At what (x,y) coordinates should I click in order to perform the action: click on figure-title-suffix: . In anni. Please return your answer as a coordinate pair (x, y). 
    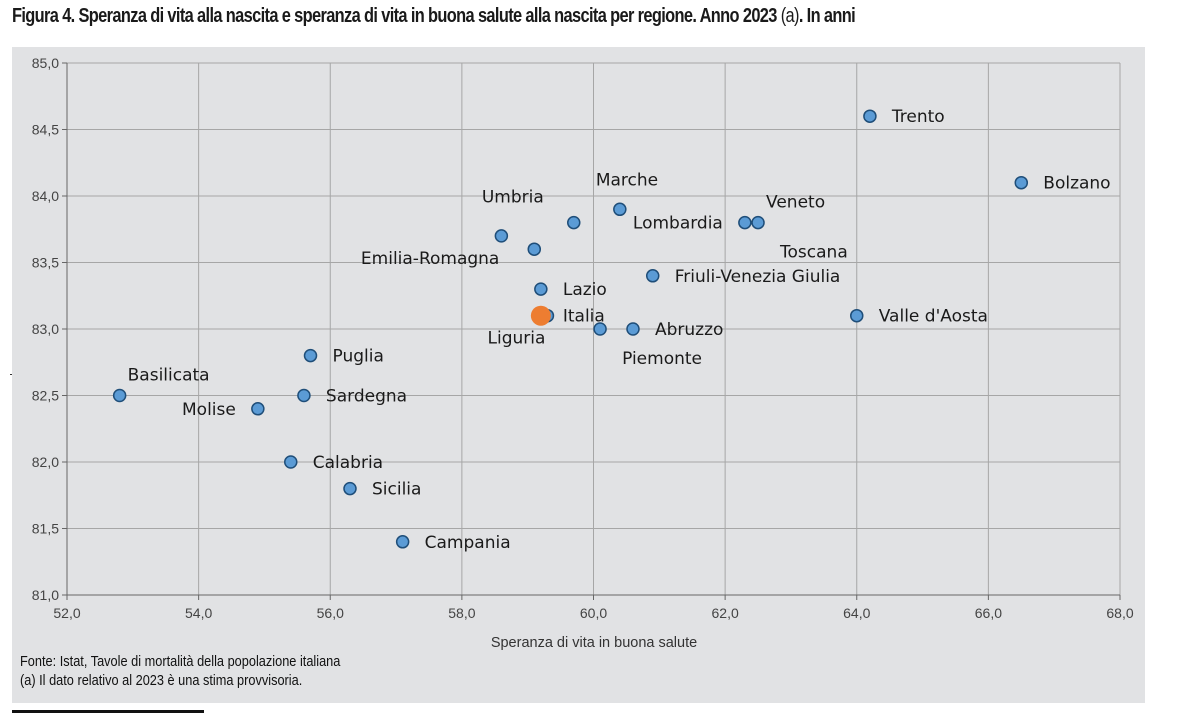
    Looking at the image, I should click on (827, 15).